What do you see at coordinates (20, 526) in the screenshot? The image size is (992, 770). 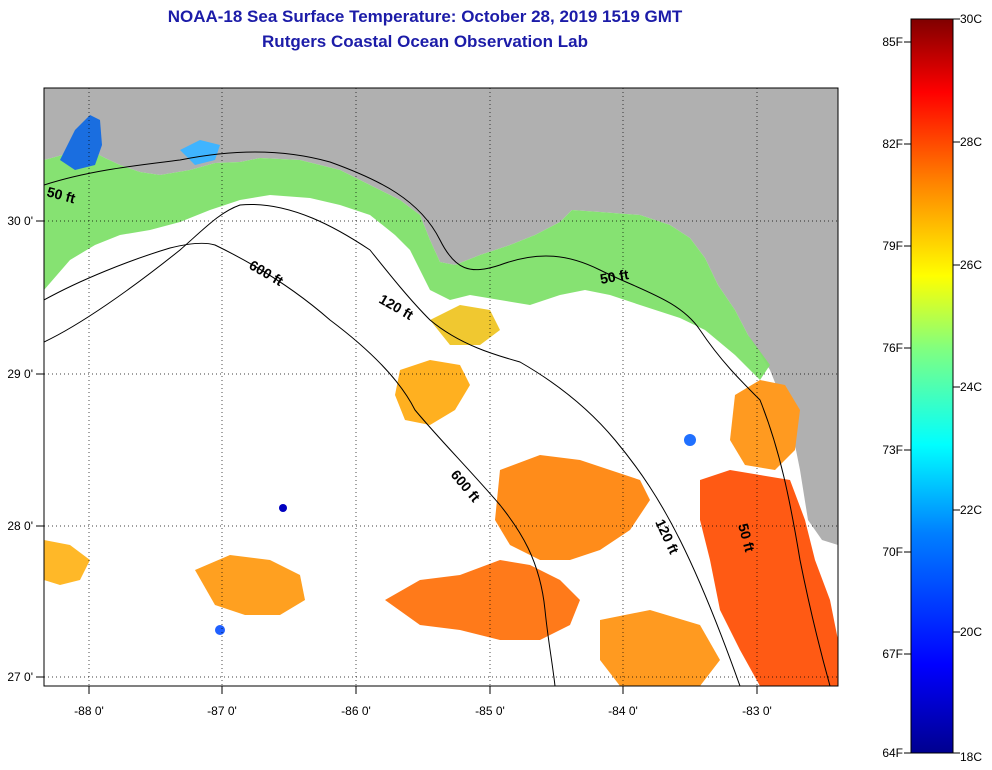 I see `lat-label: 28 0'` at bounding box center [20, 526].